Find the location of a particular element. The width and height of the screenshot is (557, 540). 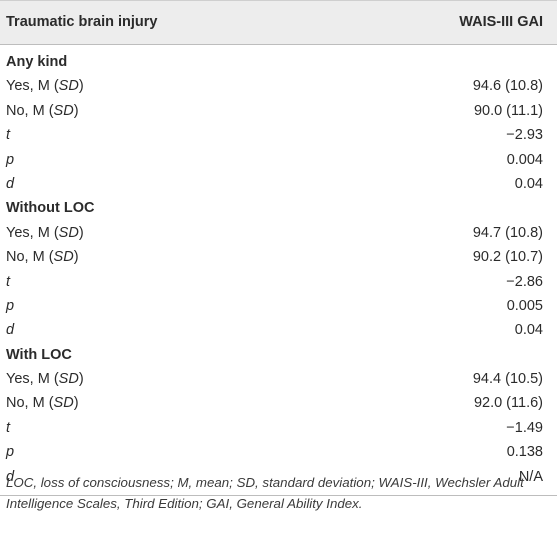

table-row: t −2.86 is located at coordinates (278, 282).